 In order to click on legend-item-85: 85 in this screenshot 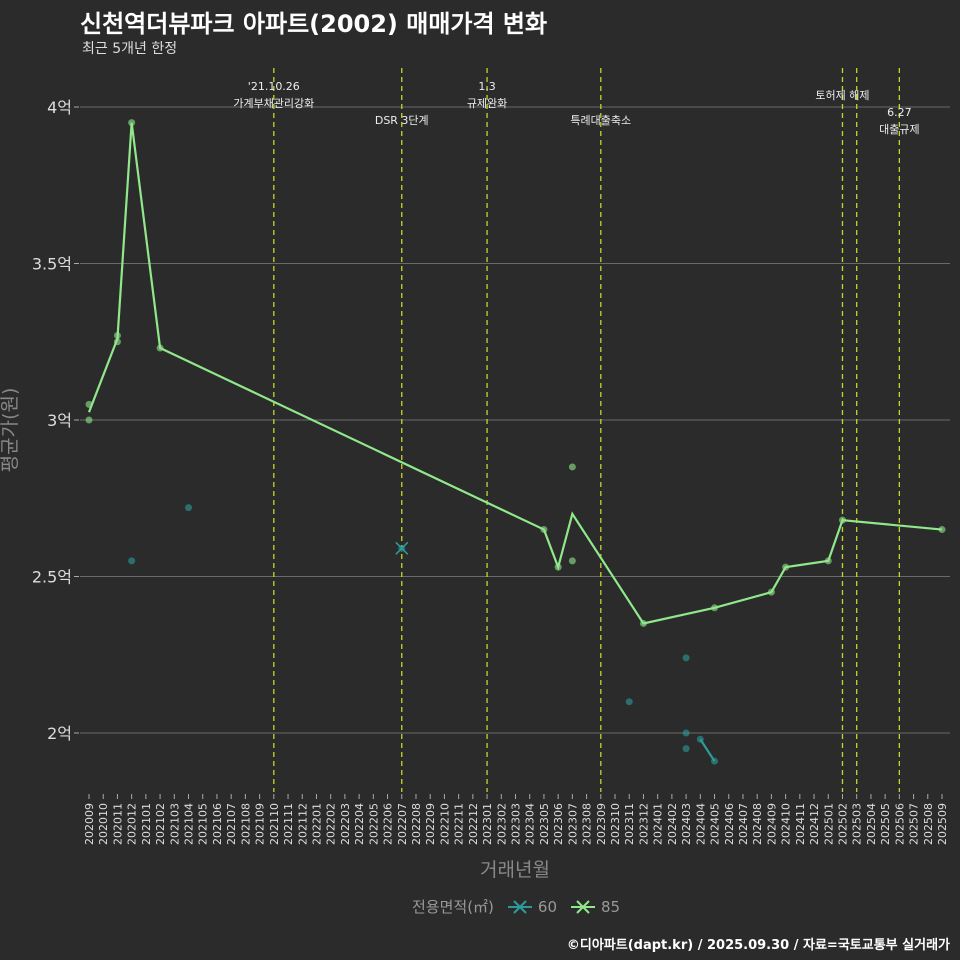, I will do `click(595, 907)`.